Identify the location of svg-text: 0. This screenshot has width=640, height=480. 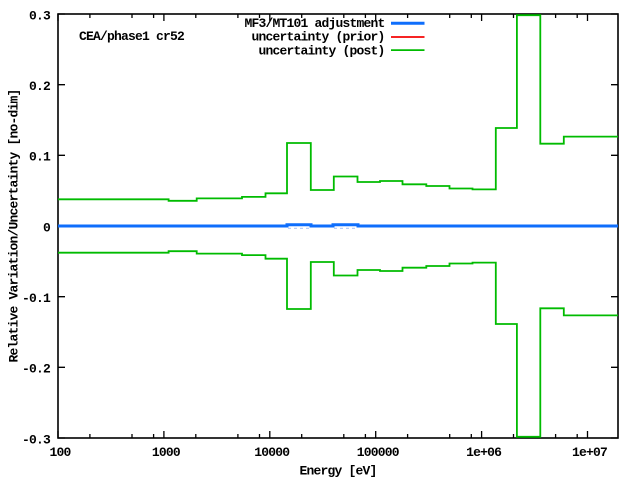
(47, 227).